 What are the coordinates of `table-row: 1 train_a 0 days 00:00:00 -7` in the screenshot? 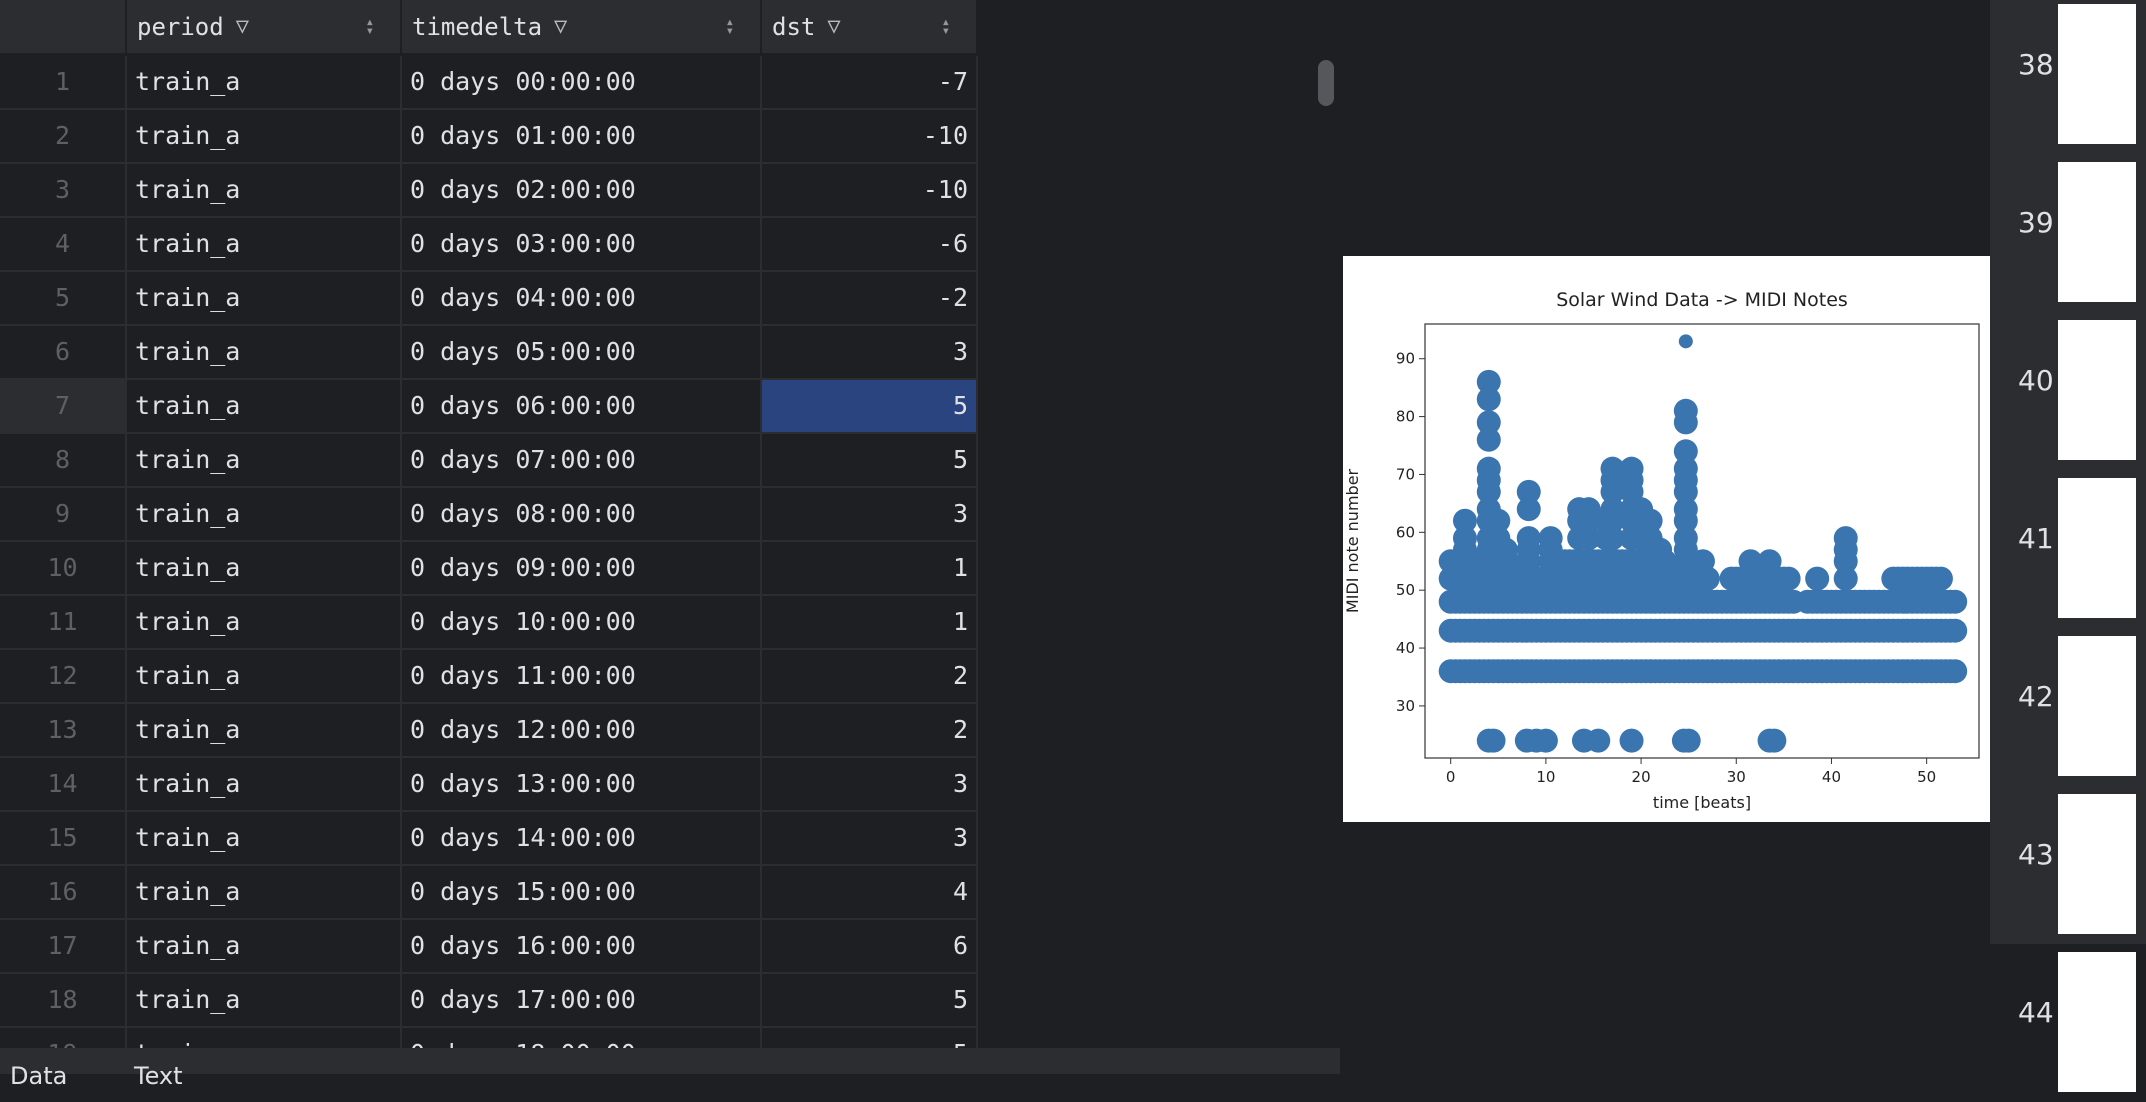 It's located at (489, 83).